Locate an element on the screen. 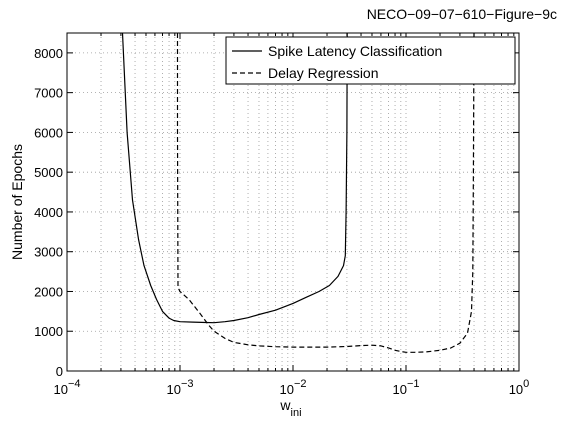 The image size is (561, 424). x-tick-label: 10⁻⁴ is located at coordinates (66, 387).